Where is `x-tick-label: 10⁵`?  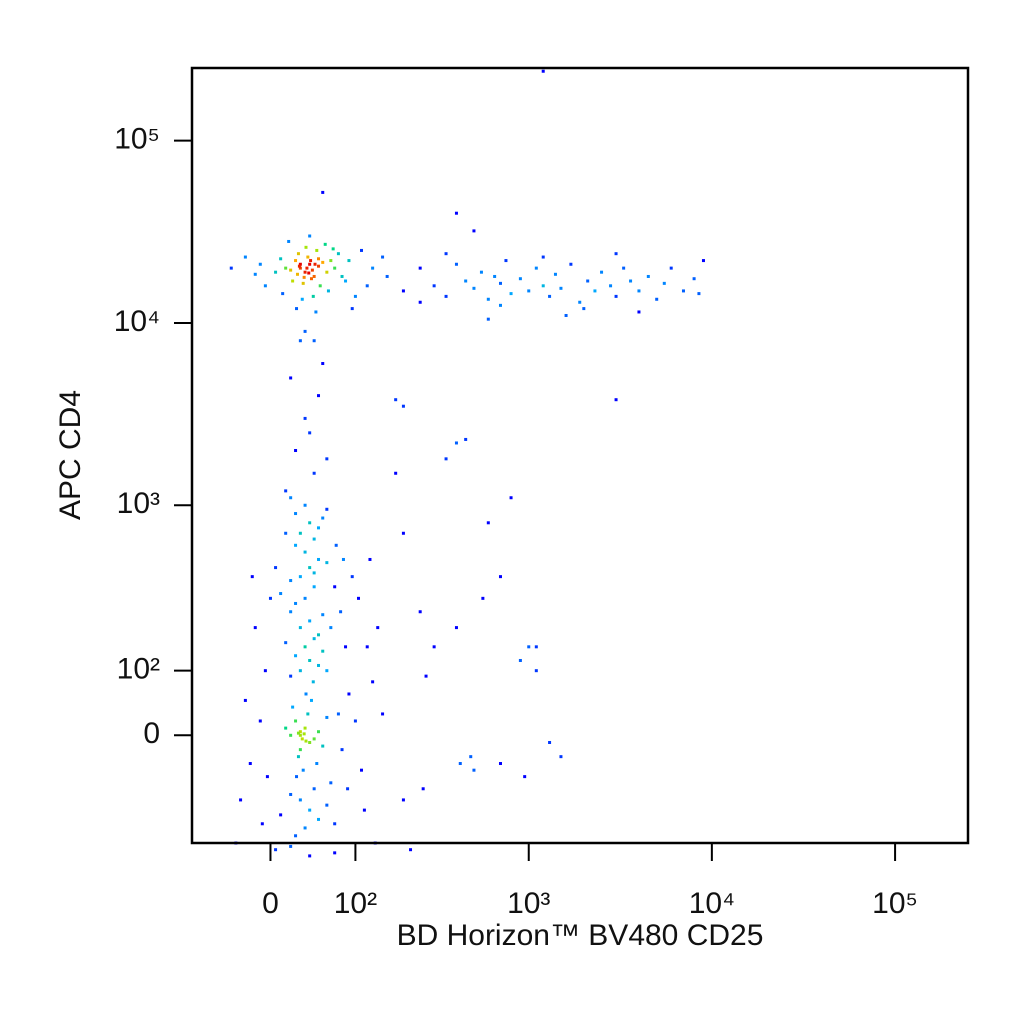 x-tick-label: 10⁵ is located at coordinates (895, 903).